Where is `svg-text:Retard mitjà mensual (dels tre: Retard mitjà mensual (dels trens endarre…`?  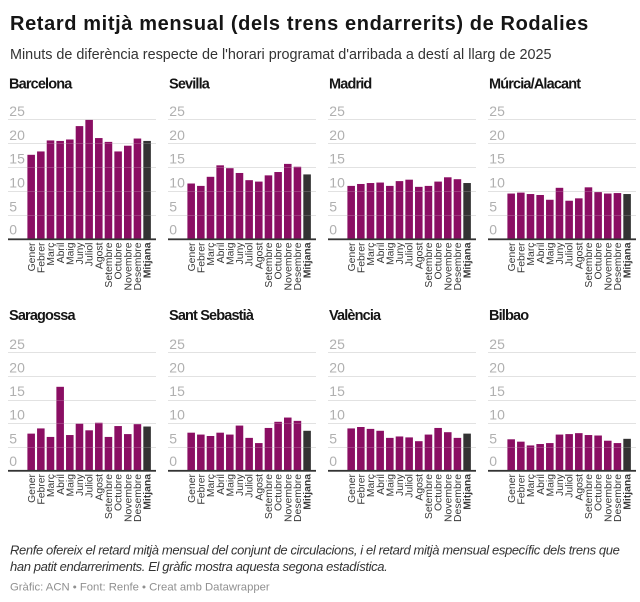
svg-text:Retard mitjà mensual (dels tre: Retard mitjà mensual (dels trens endarre… is located at coordinates (299, 24).